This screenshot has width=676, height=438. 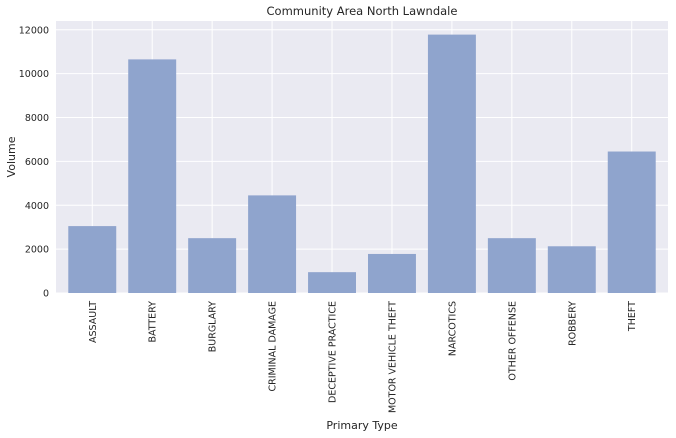 I want to click on x-tick-label: DECEPTIVE PRACTICE, so click(x=333, y=352).